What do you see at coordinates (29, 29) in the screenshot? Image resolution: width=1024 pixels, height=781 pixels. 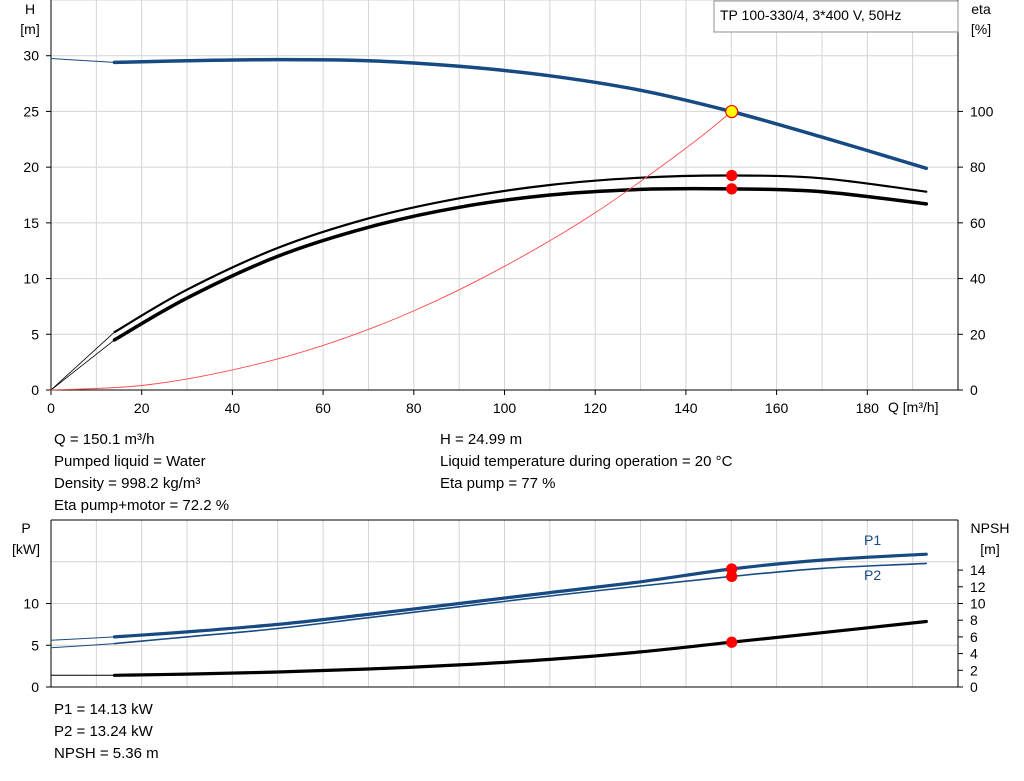 I see `y-left-label-2: [m]` at bounding box center [29, 29].